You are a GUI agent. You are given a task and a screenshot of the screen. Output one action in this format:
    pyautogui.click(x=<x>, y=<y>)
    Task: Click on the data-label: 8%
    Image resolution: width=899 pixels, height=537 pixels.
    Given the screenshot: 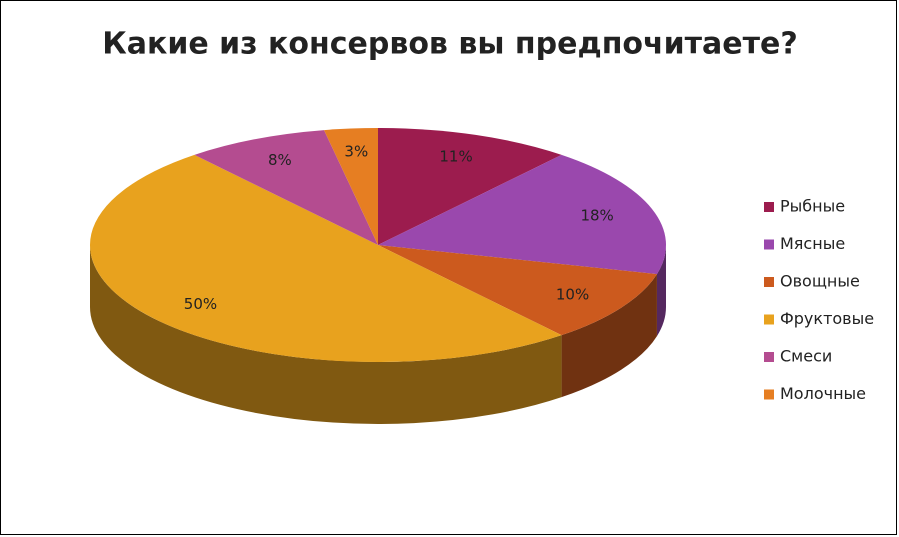 What is the action you would take?
    pyautogui.click(x=280, y=160)
    